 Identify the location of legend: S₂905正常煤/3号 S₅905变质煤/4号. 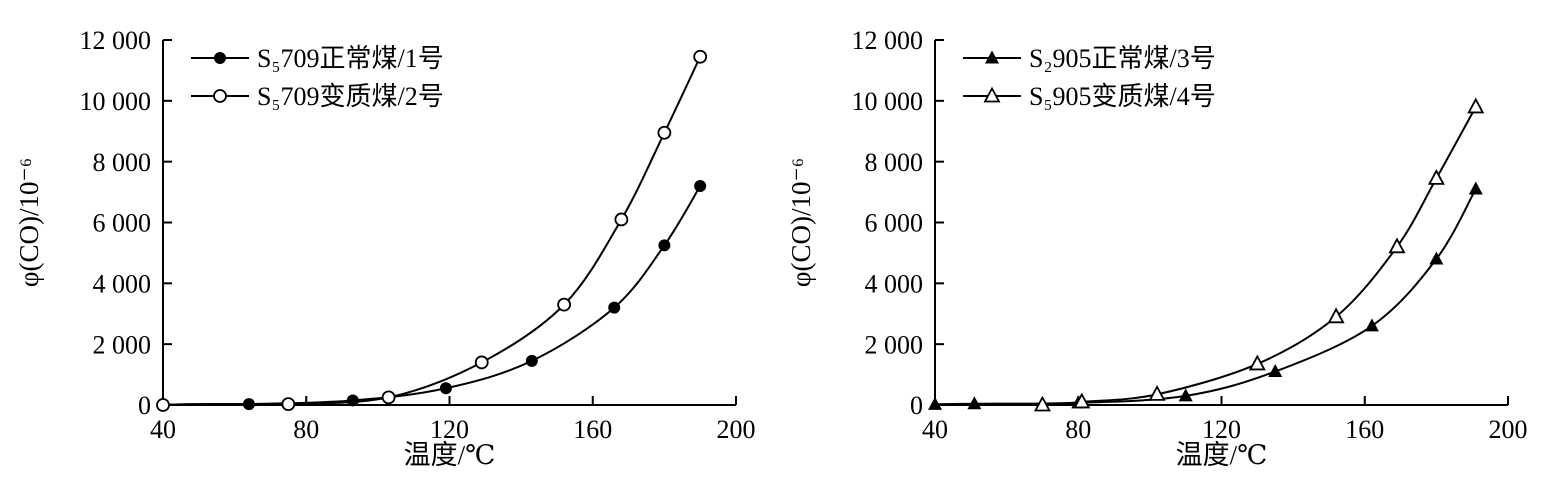
(1089, 77).